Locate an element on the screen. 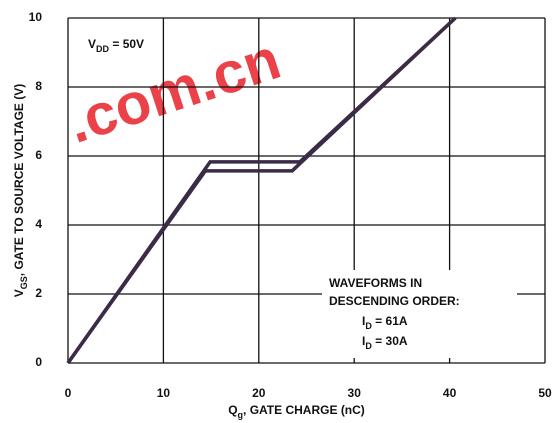  x-tick-label: 40 is located at coordinates (450, 393).